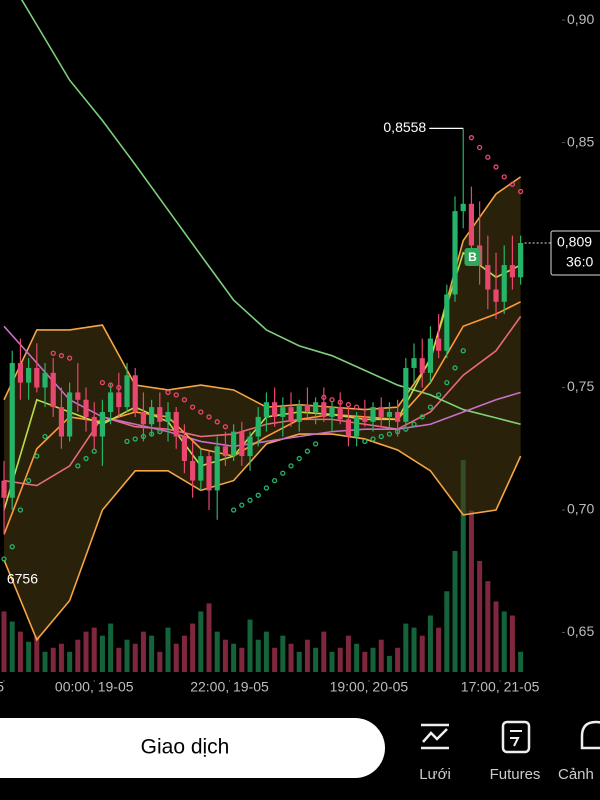 The height and width of the screenshot is (800, 600). What do you see at coordinates (229, 687) in the screenshot?
I see `x-tick-label: 22:00, 19-05` at bounding box center [229, 687].